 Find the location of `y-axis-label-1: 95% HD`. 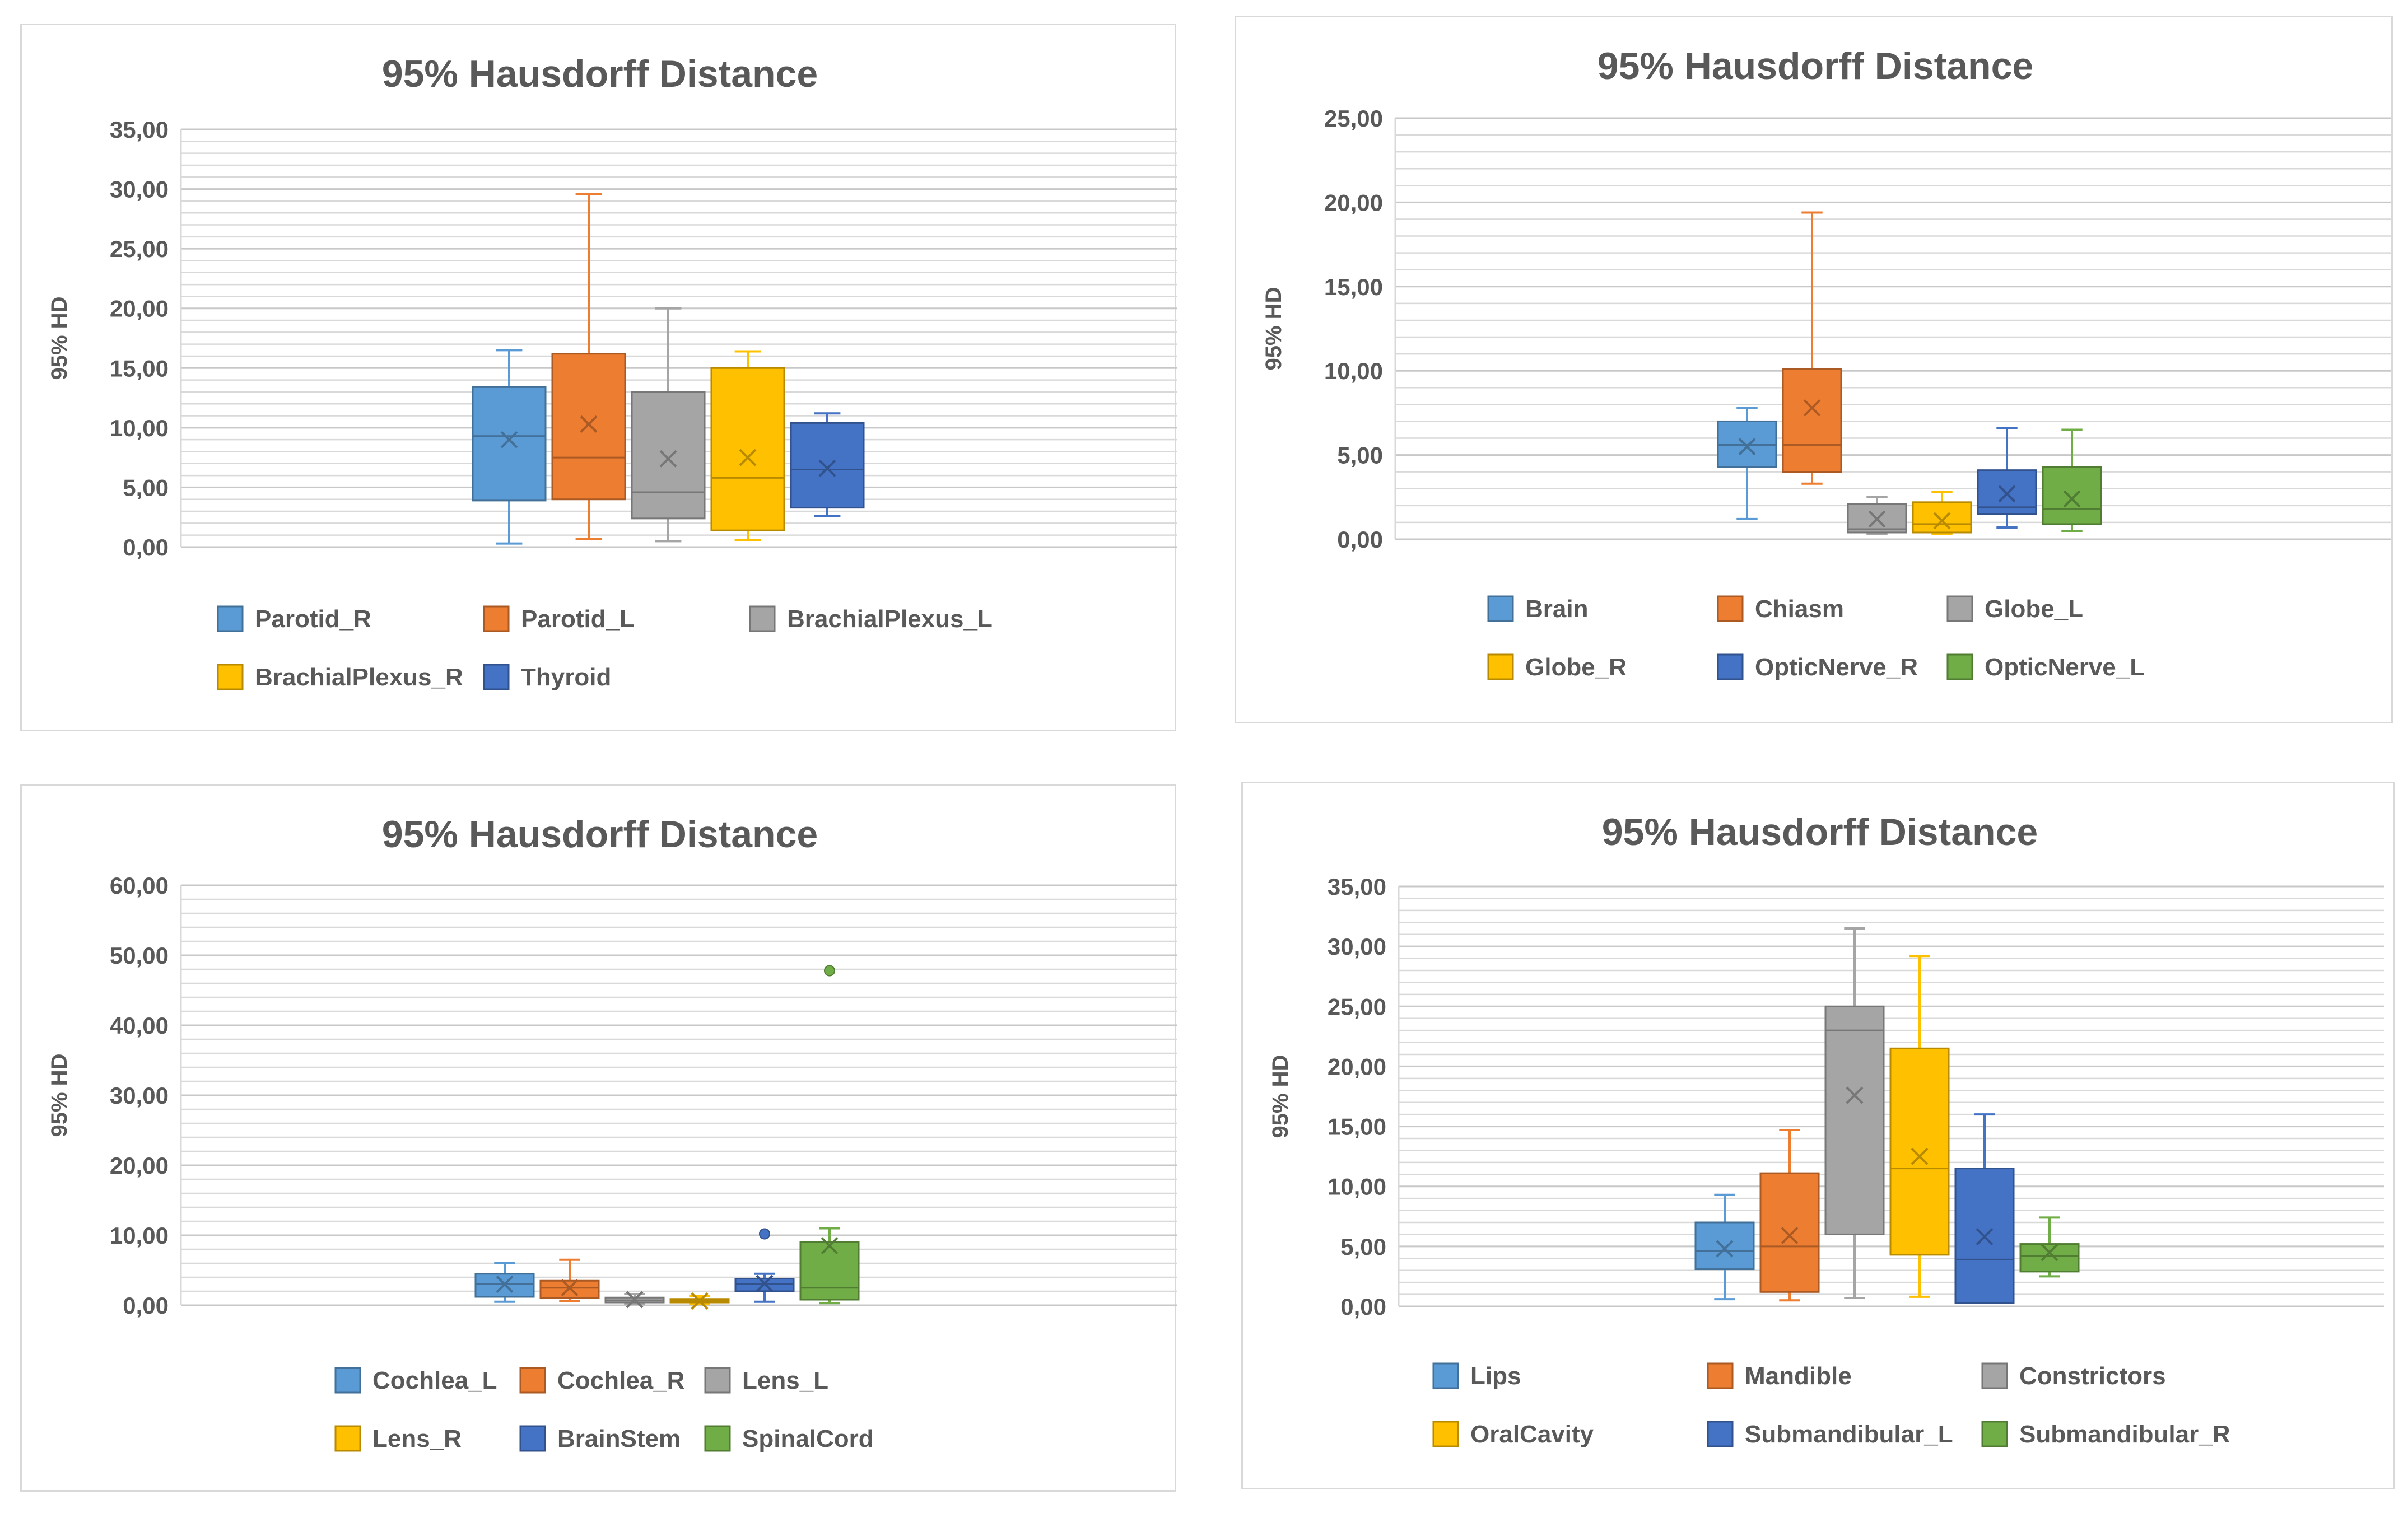

y-axis-label-1: 95% HD is located at coordinates (59, 338).